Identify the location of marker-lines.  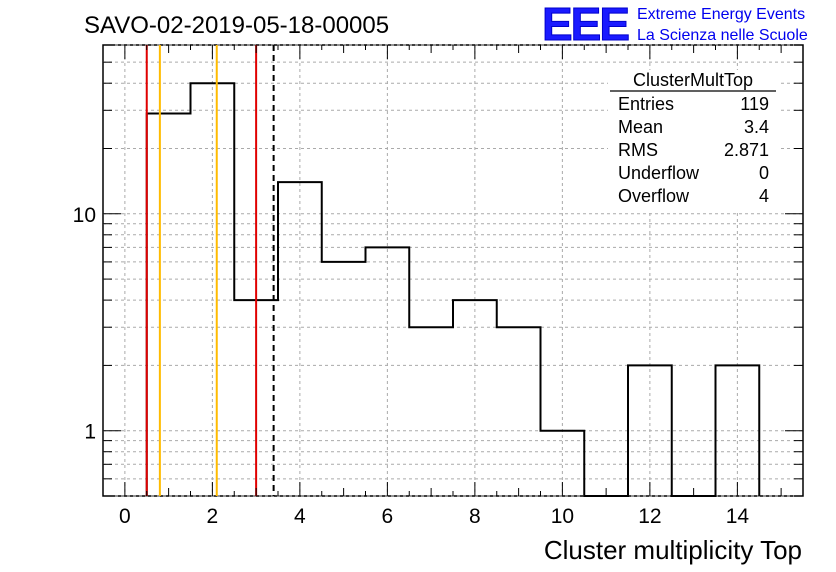
(210, 270).